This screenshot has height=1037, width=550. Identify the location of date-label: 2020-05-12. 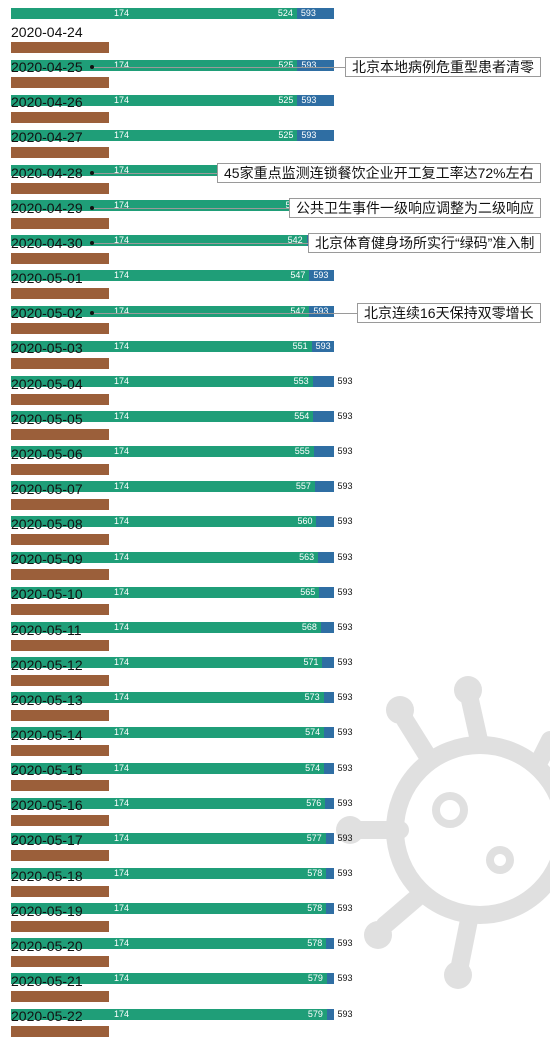
(47, 664).